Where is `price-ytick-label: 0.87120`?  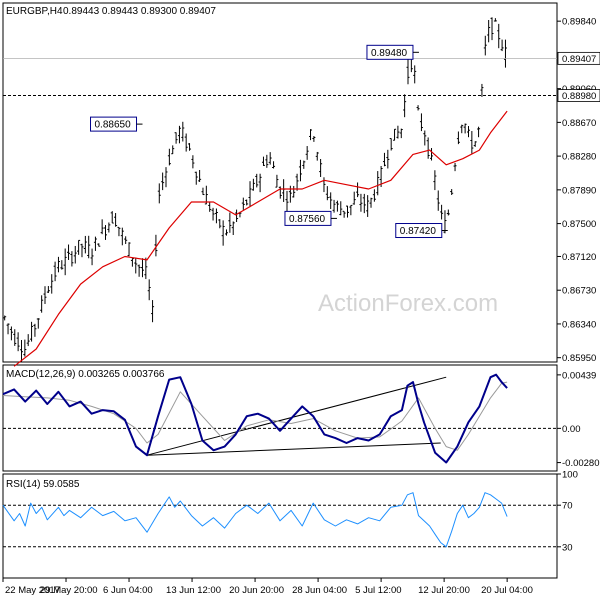
price-ytick-label: 0.87120 is located at coordinates (579, 257).